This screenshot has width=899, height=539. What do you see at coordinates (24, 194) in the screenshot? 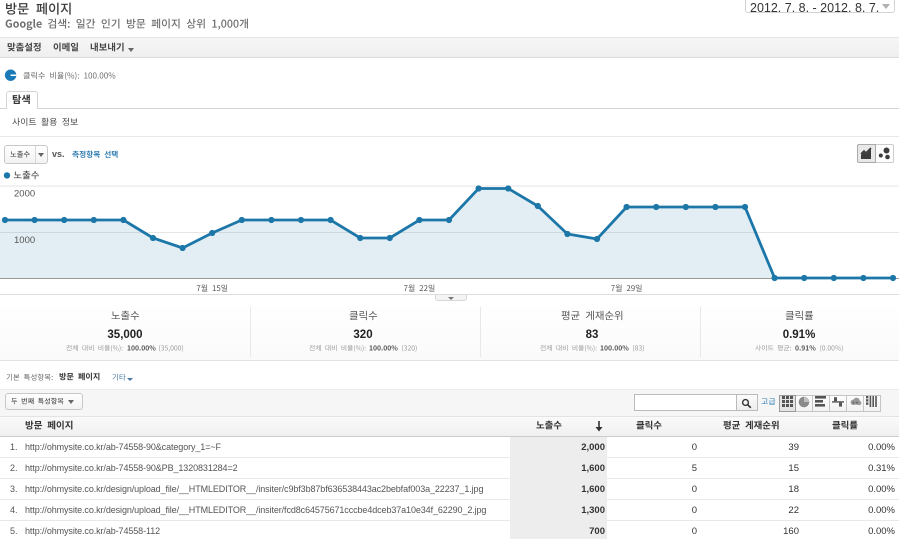
I see `svg-text: 2000` at bounding box center [24, 194].